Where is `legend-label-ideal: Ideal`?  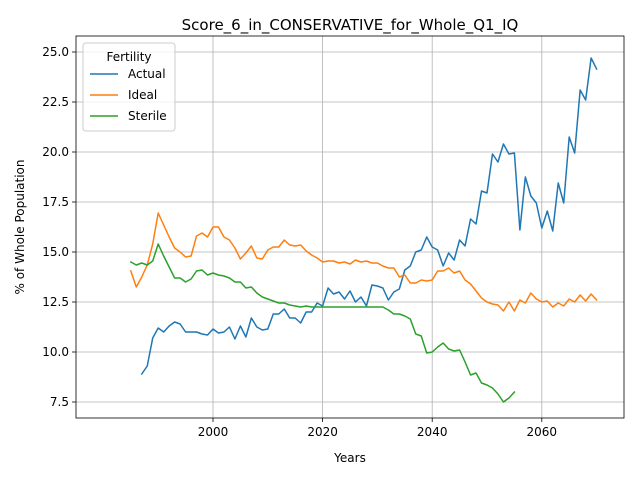
legend-label-ideal: Ideal is located at coordinates (142, 95).